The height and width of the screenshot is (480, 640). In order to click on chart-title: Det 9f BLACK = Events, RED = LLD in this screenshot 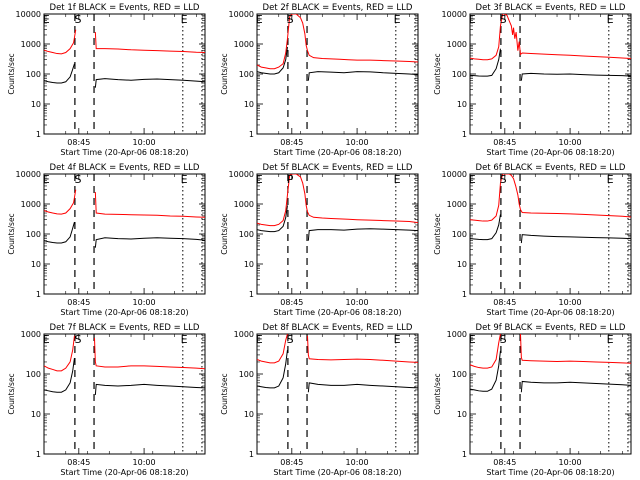, I will do `click(551, 328)`.